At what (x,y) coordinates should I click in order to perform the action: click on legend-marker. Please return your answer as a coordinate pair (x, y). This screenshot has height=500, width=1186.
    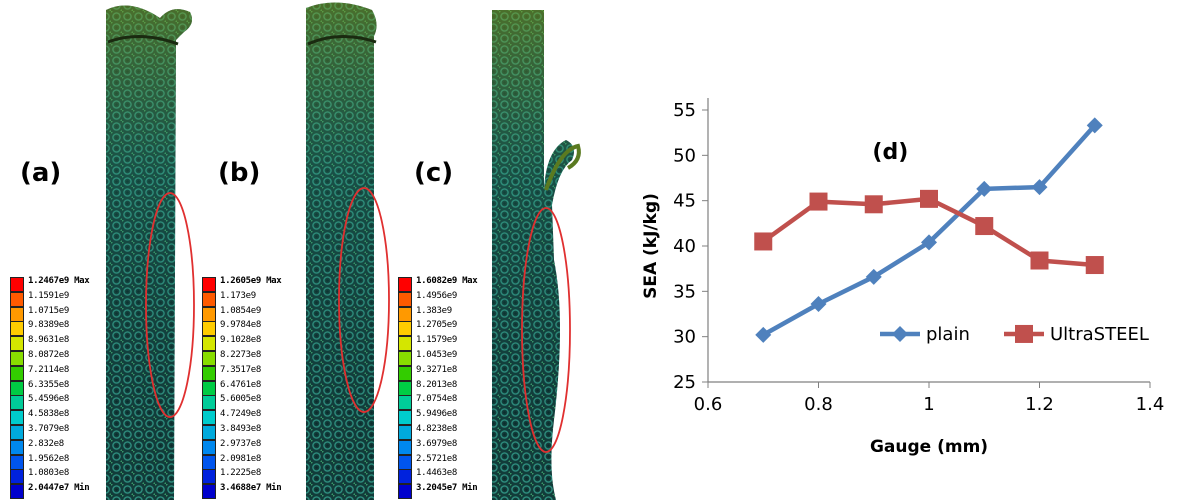
    Looking at the image, I should click on (1024, 333).